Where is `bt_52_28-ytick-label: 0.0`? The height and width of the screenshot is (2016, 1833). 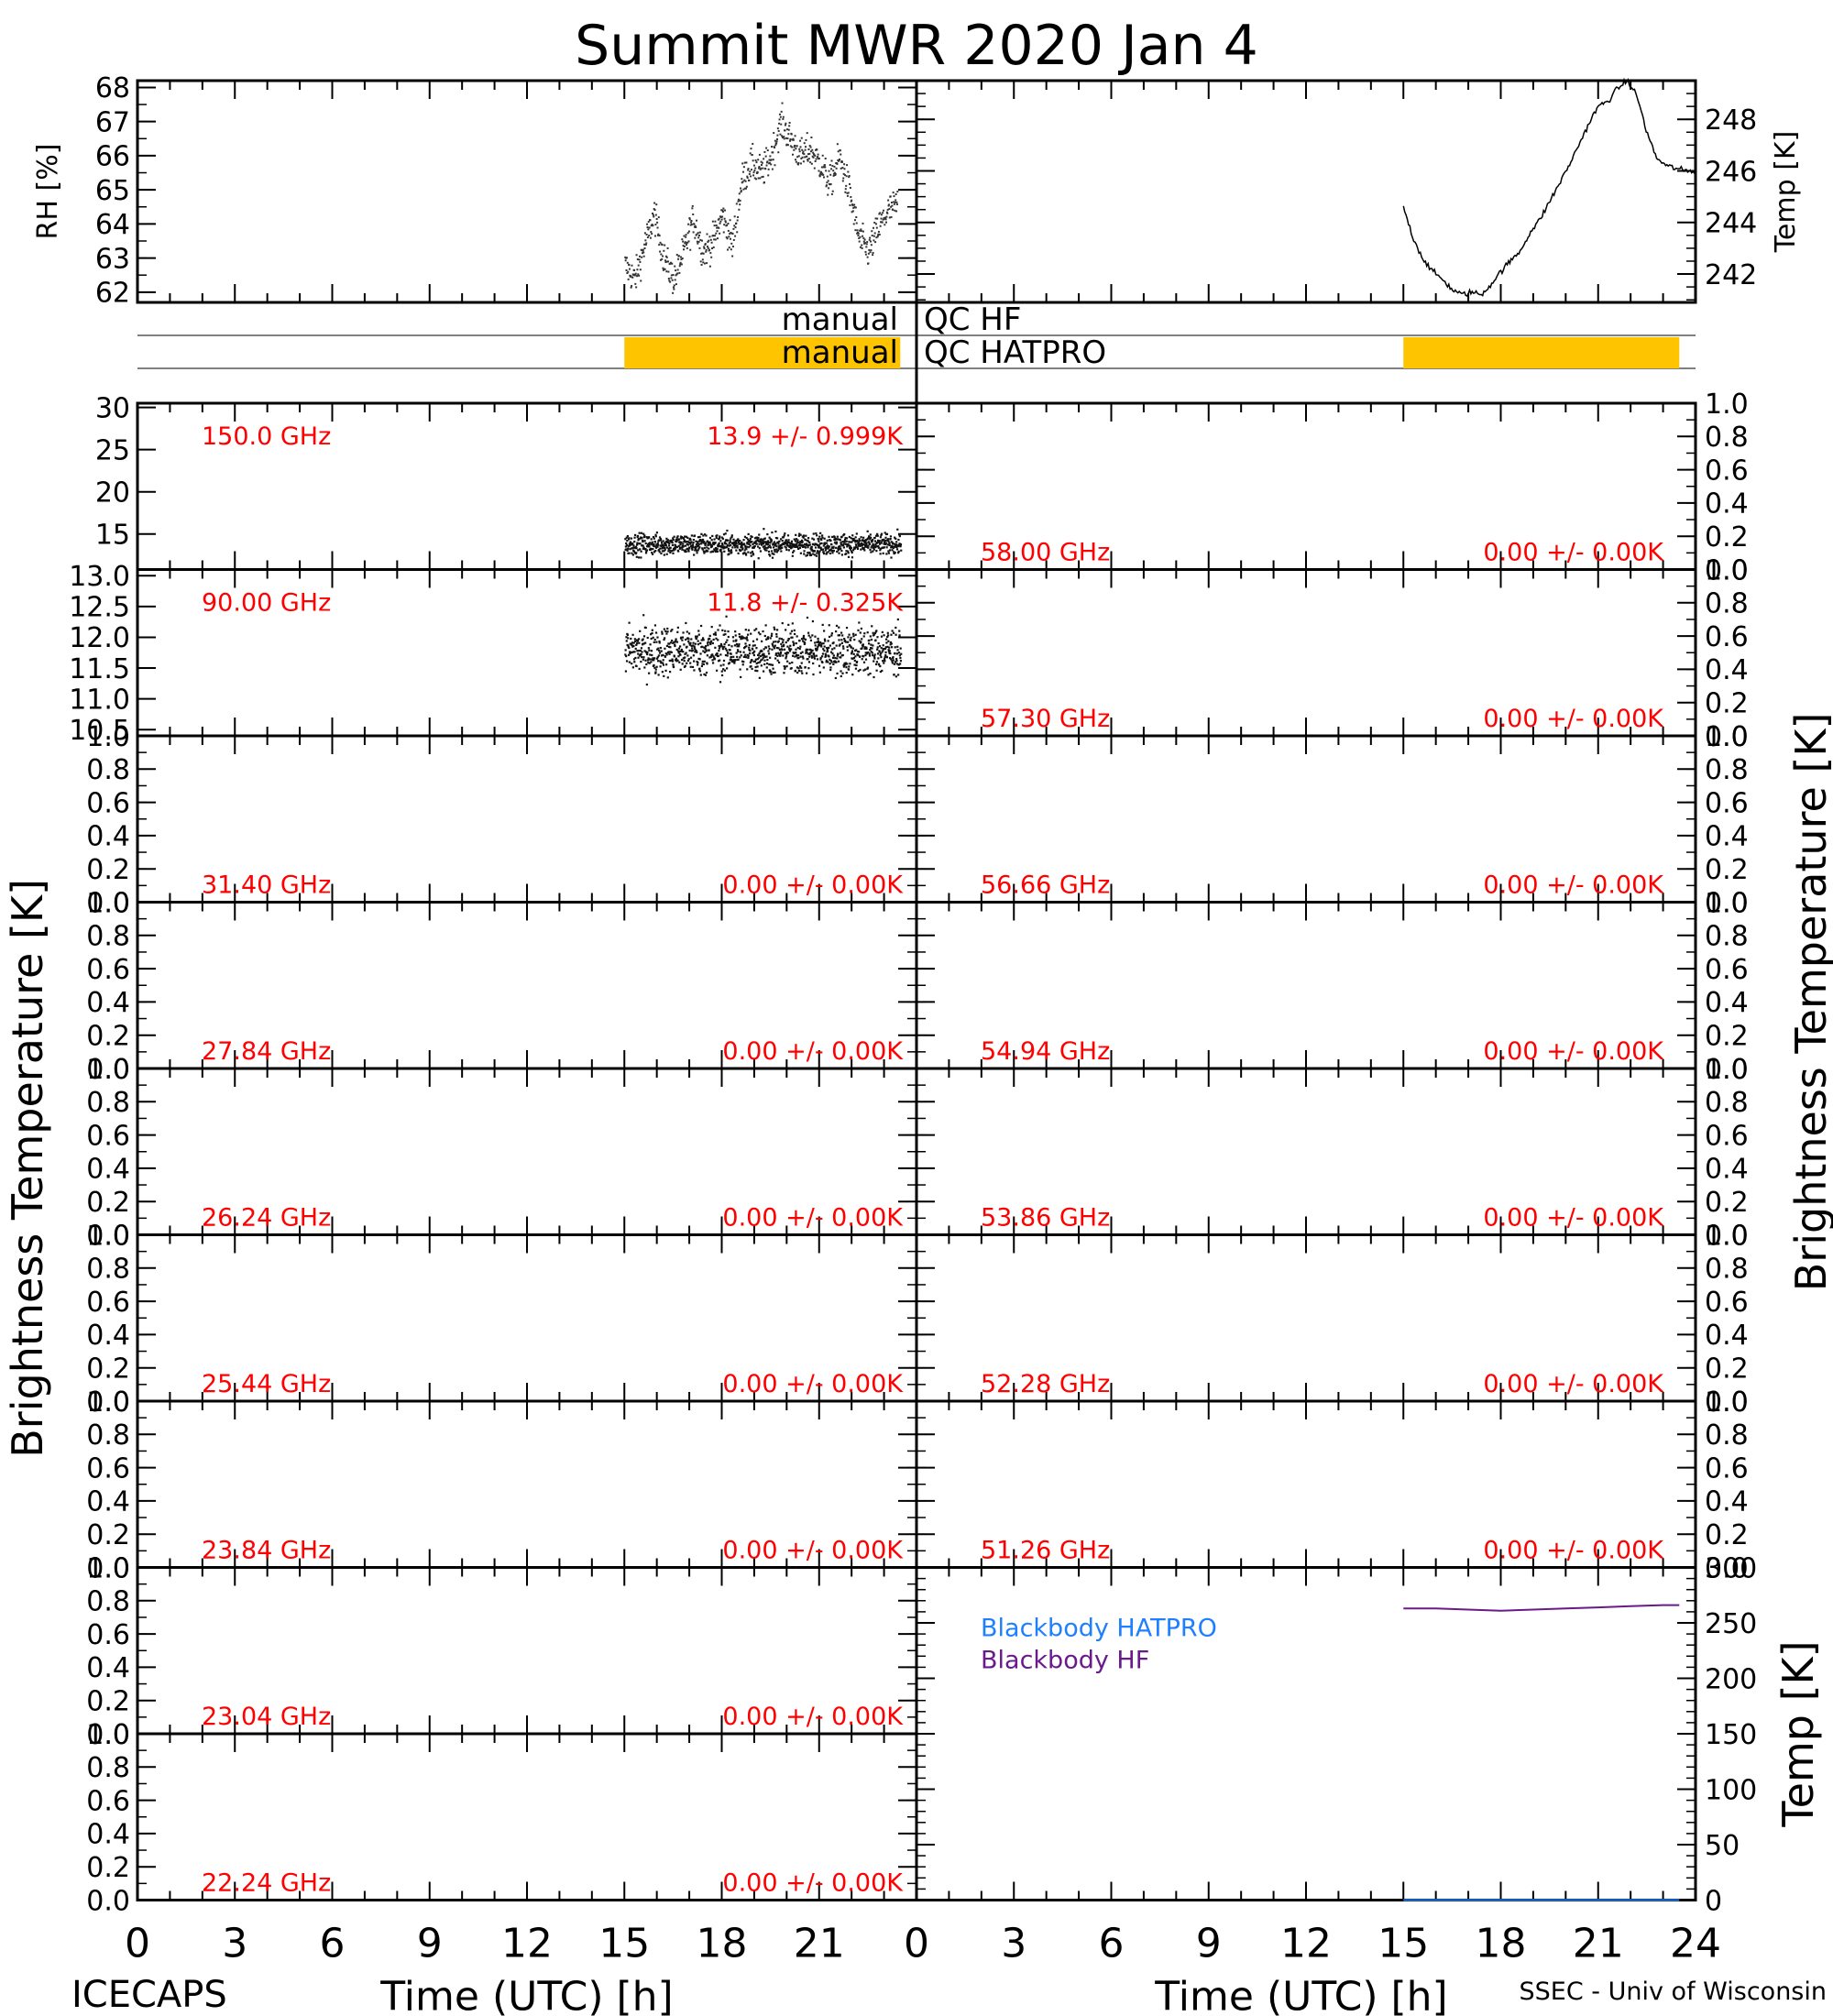 bt_52_28-ytick-label: 0.0 is located at coordinates (1727, 1402).